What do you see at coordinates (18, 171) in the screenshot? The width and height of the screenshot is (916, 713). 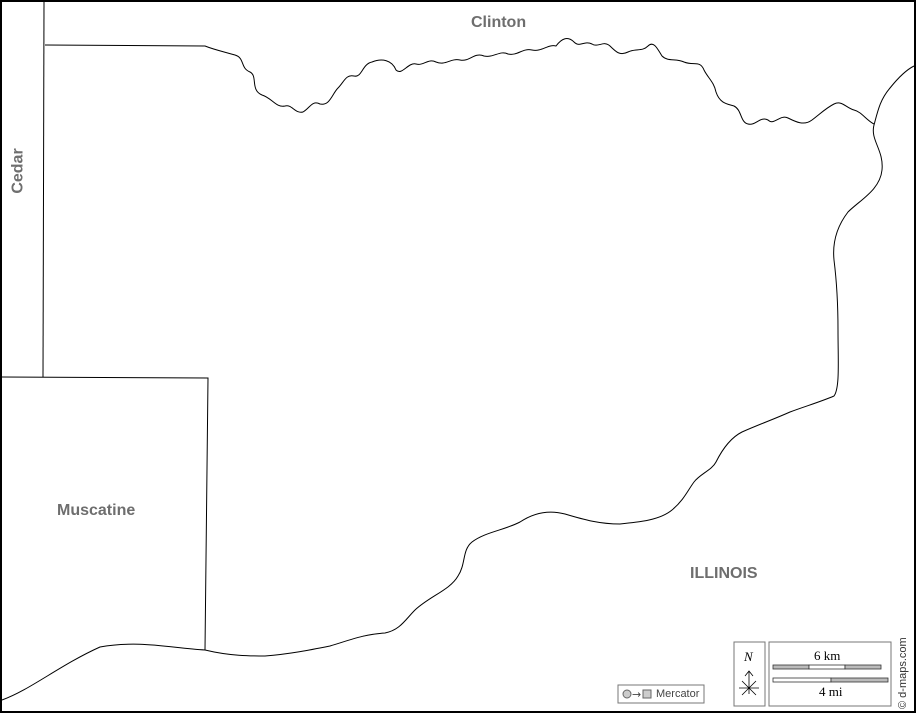 I see `label-cedar: Cedar` at bounding box center [18, 171].